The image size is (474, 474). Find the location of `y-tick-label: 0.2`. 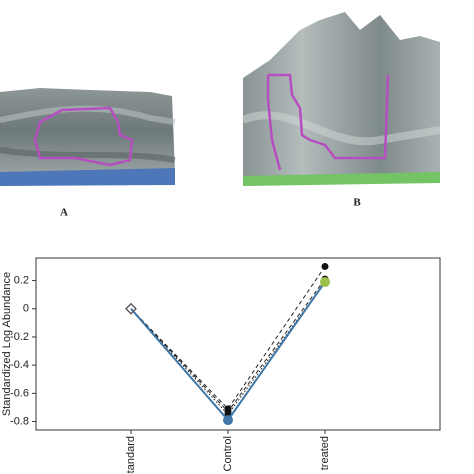

y-tick-label: 0.2 is located at coordinates (21, 280).